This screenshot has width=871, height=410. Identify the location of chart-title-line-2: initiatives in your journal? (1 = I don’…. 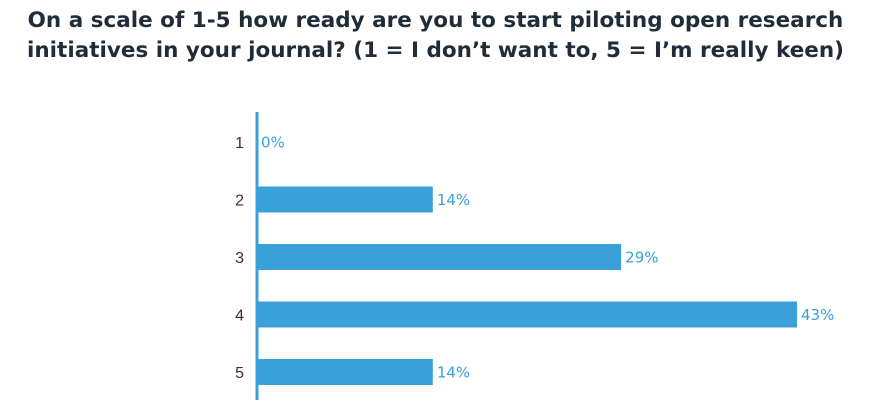
(435, 50).